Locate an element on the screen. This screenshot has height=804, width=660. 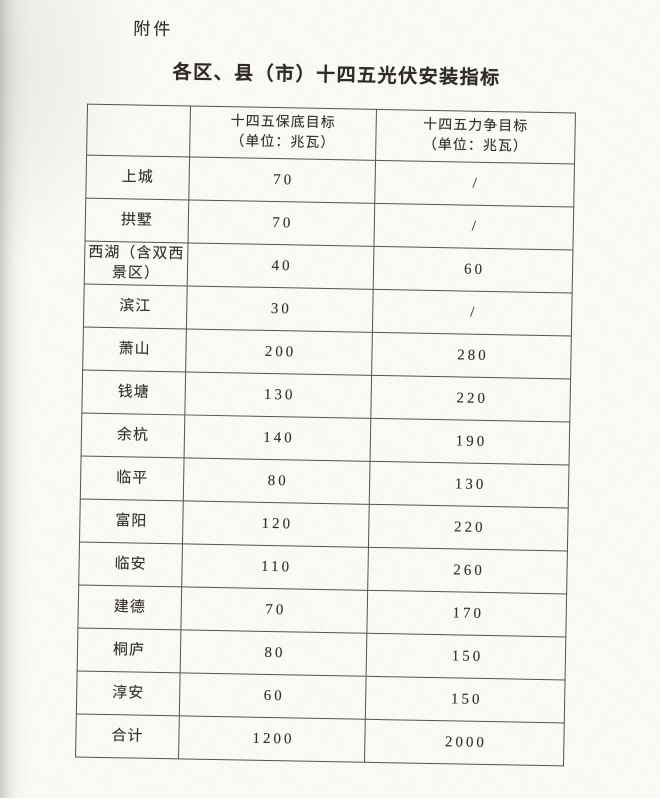
row-base-target-cell: 1200 is located at coordinates (272, 739).